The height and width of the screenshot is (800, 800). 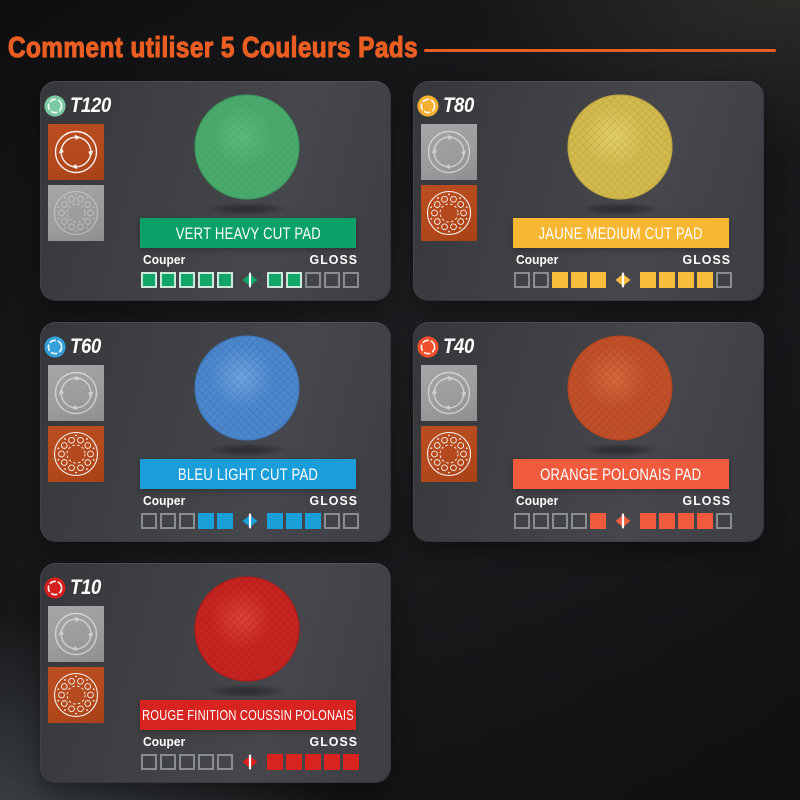 What do you see at coordinates (248, 715) in the screenshot?
I see `pad-name-text: ROUGE FINITION COUSSIN POLONAIS` at bounding box center [248, 715].